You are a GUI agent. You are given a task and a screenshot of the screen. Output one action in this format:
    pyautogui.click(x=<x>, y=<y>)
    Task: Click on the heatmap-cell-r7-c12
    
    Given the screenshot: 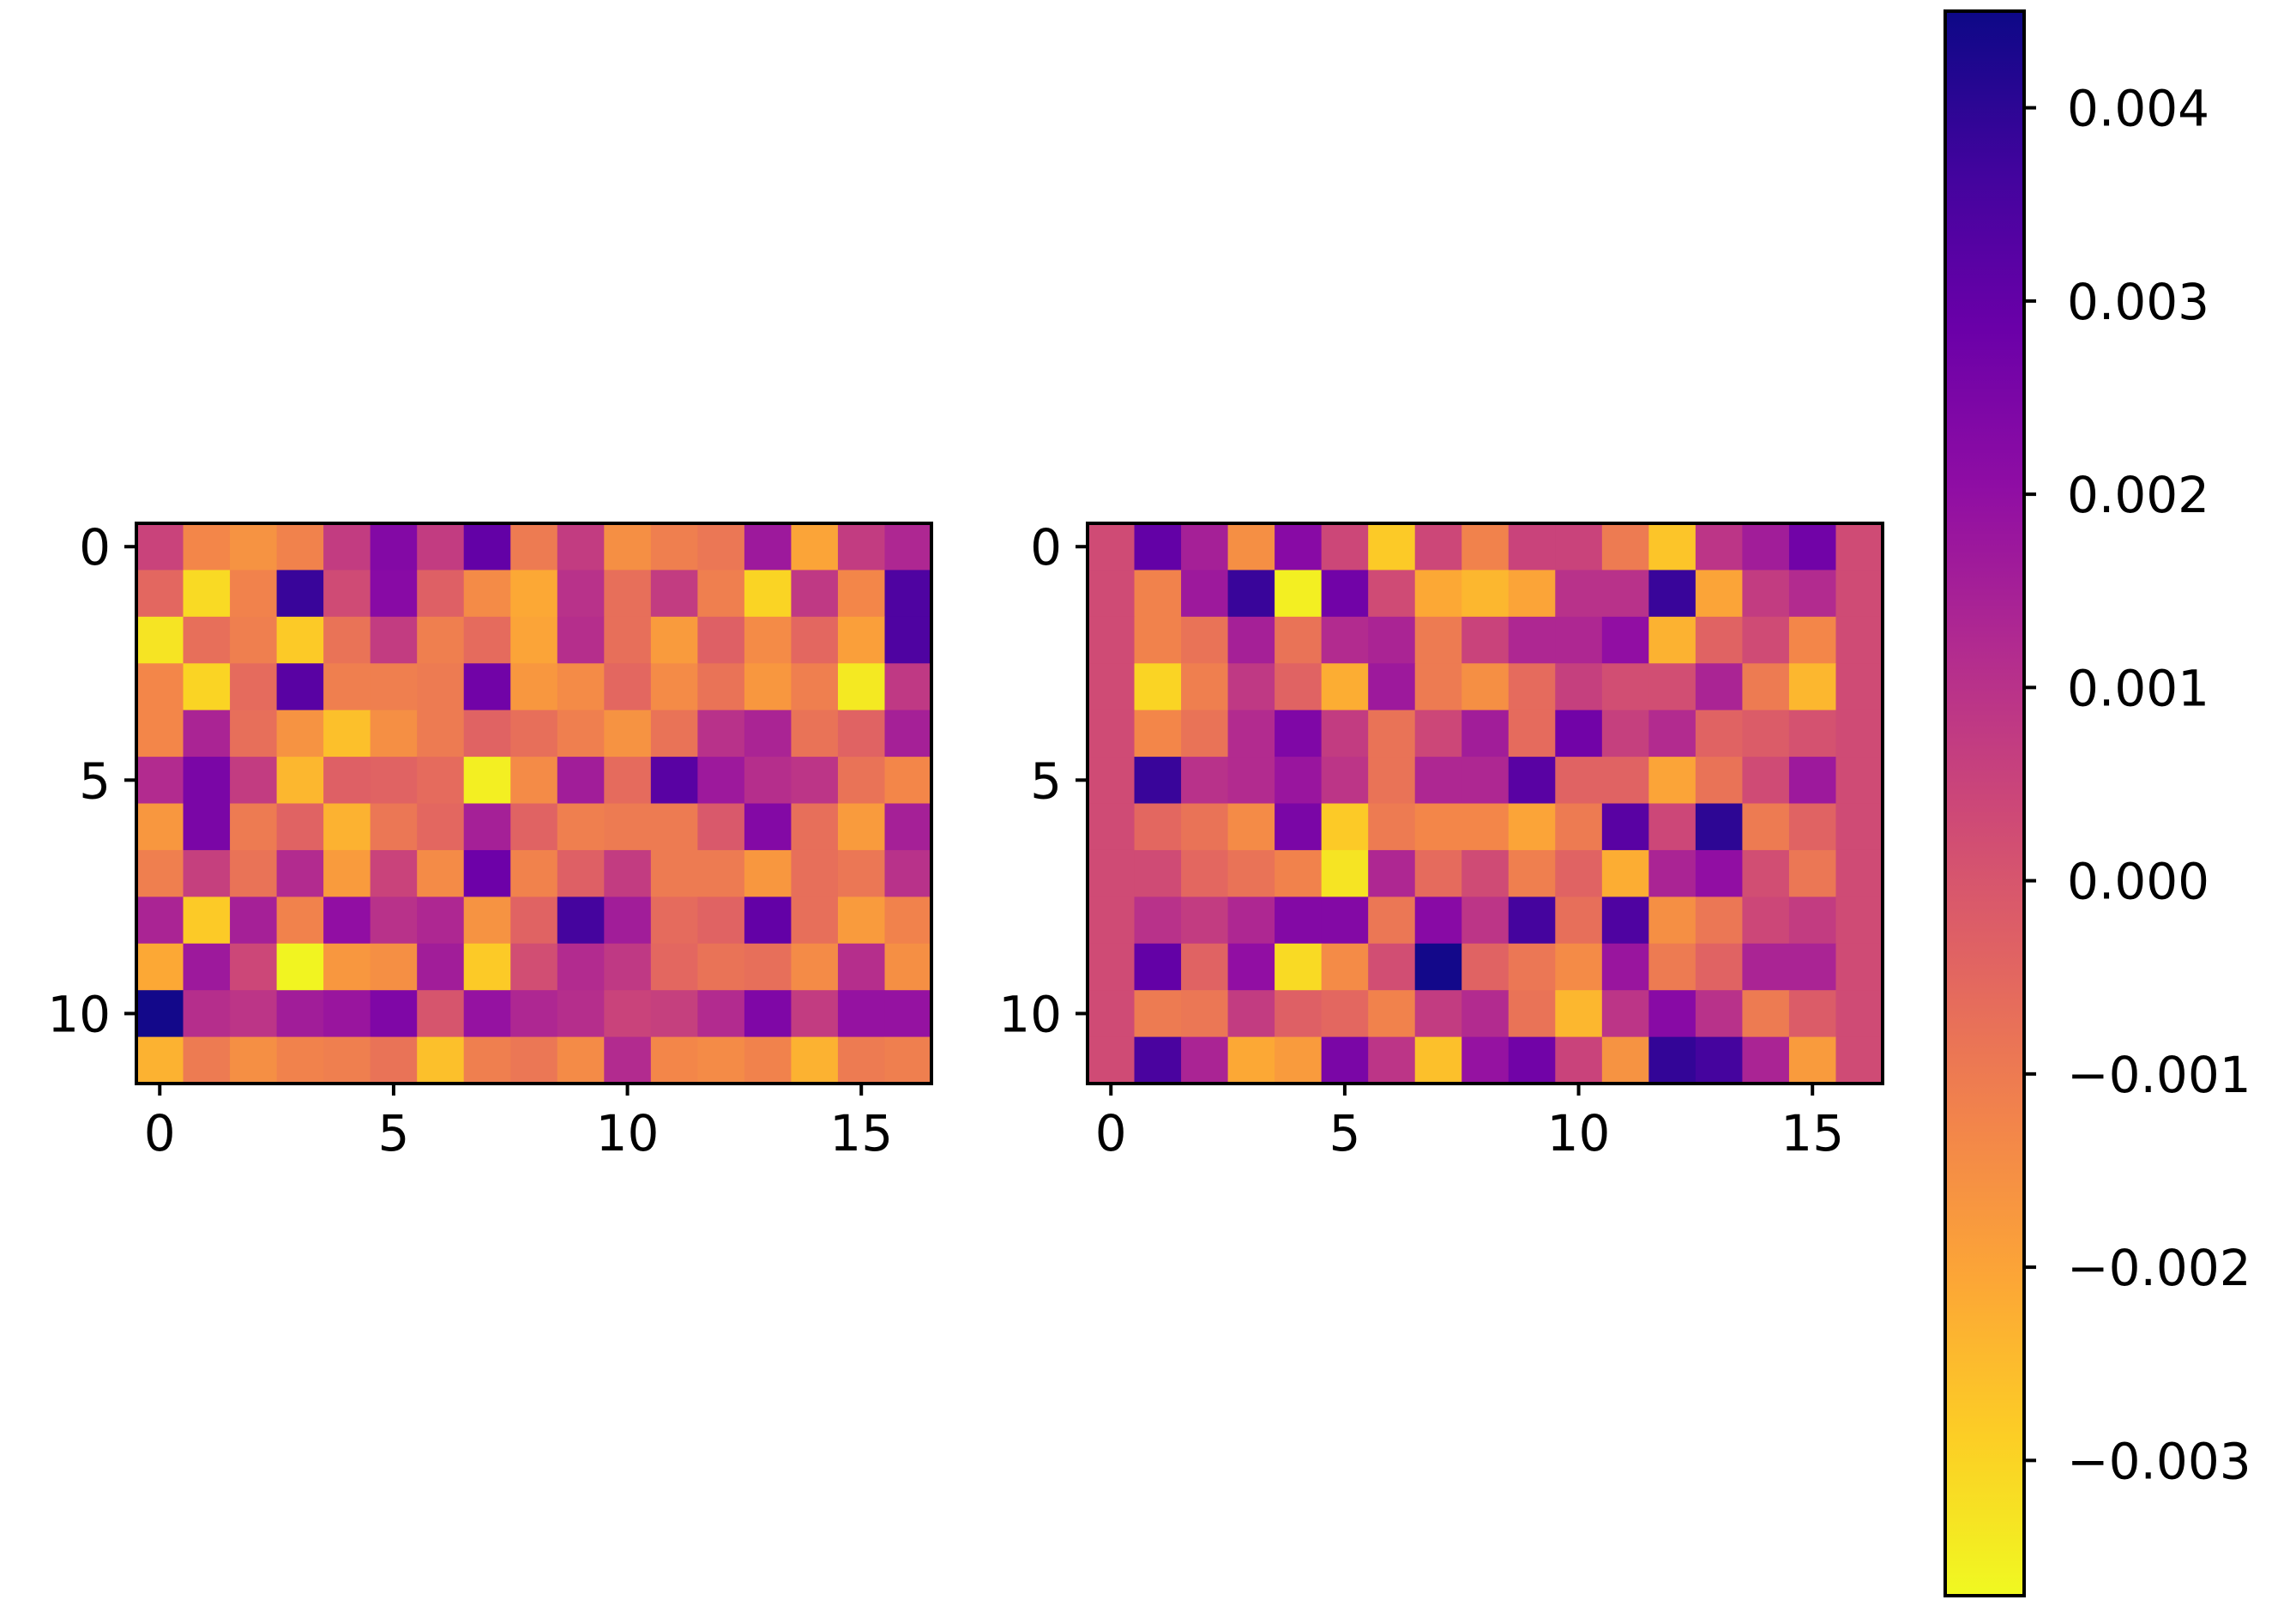 What is the action you would take?
    pyautogui.click(x=1672, y=873)
    